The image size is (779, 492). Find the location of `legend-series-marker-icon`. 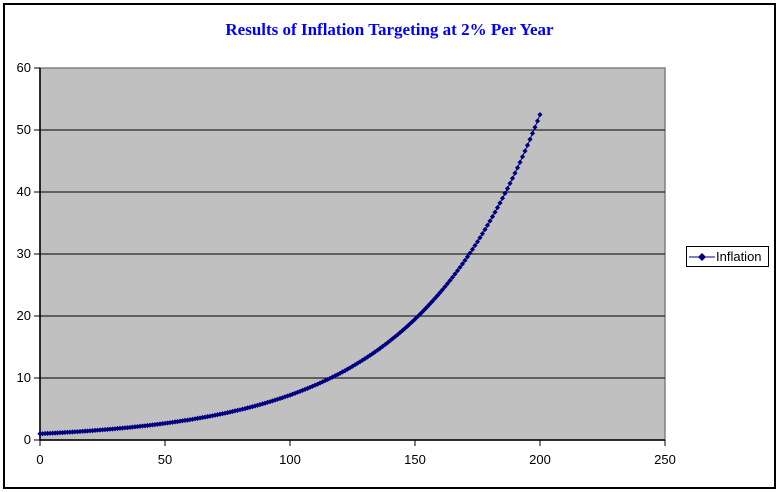

legend-series-marker-icon is located at coordinates (702, 256).